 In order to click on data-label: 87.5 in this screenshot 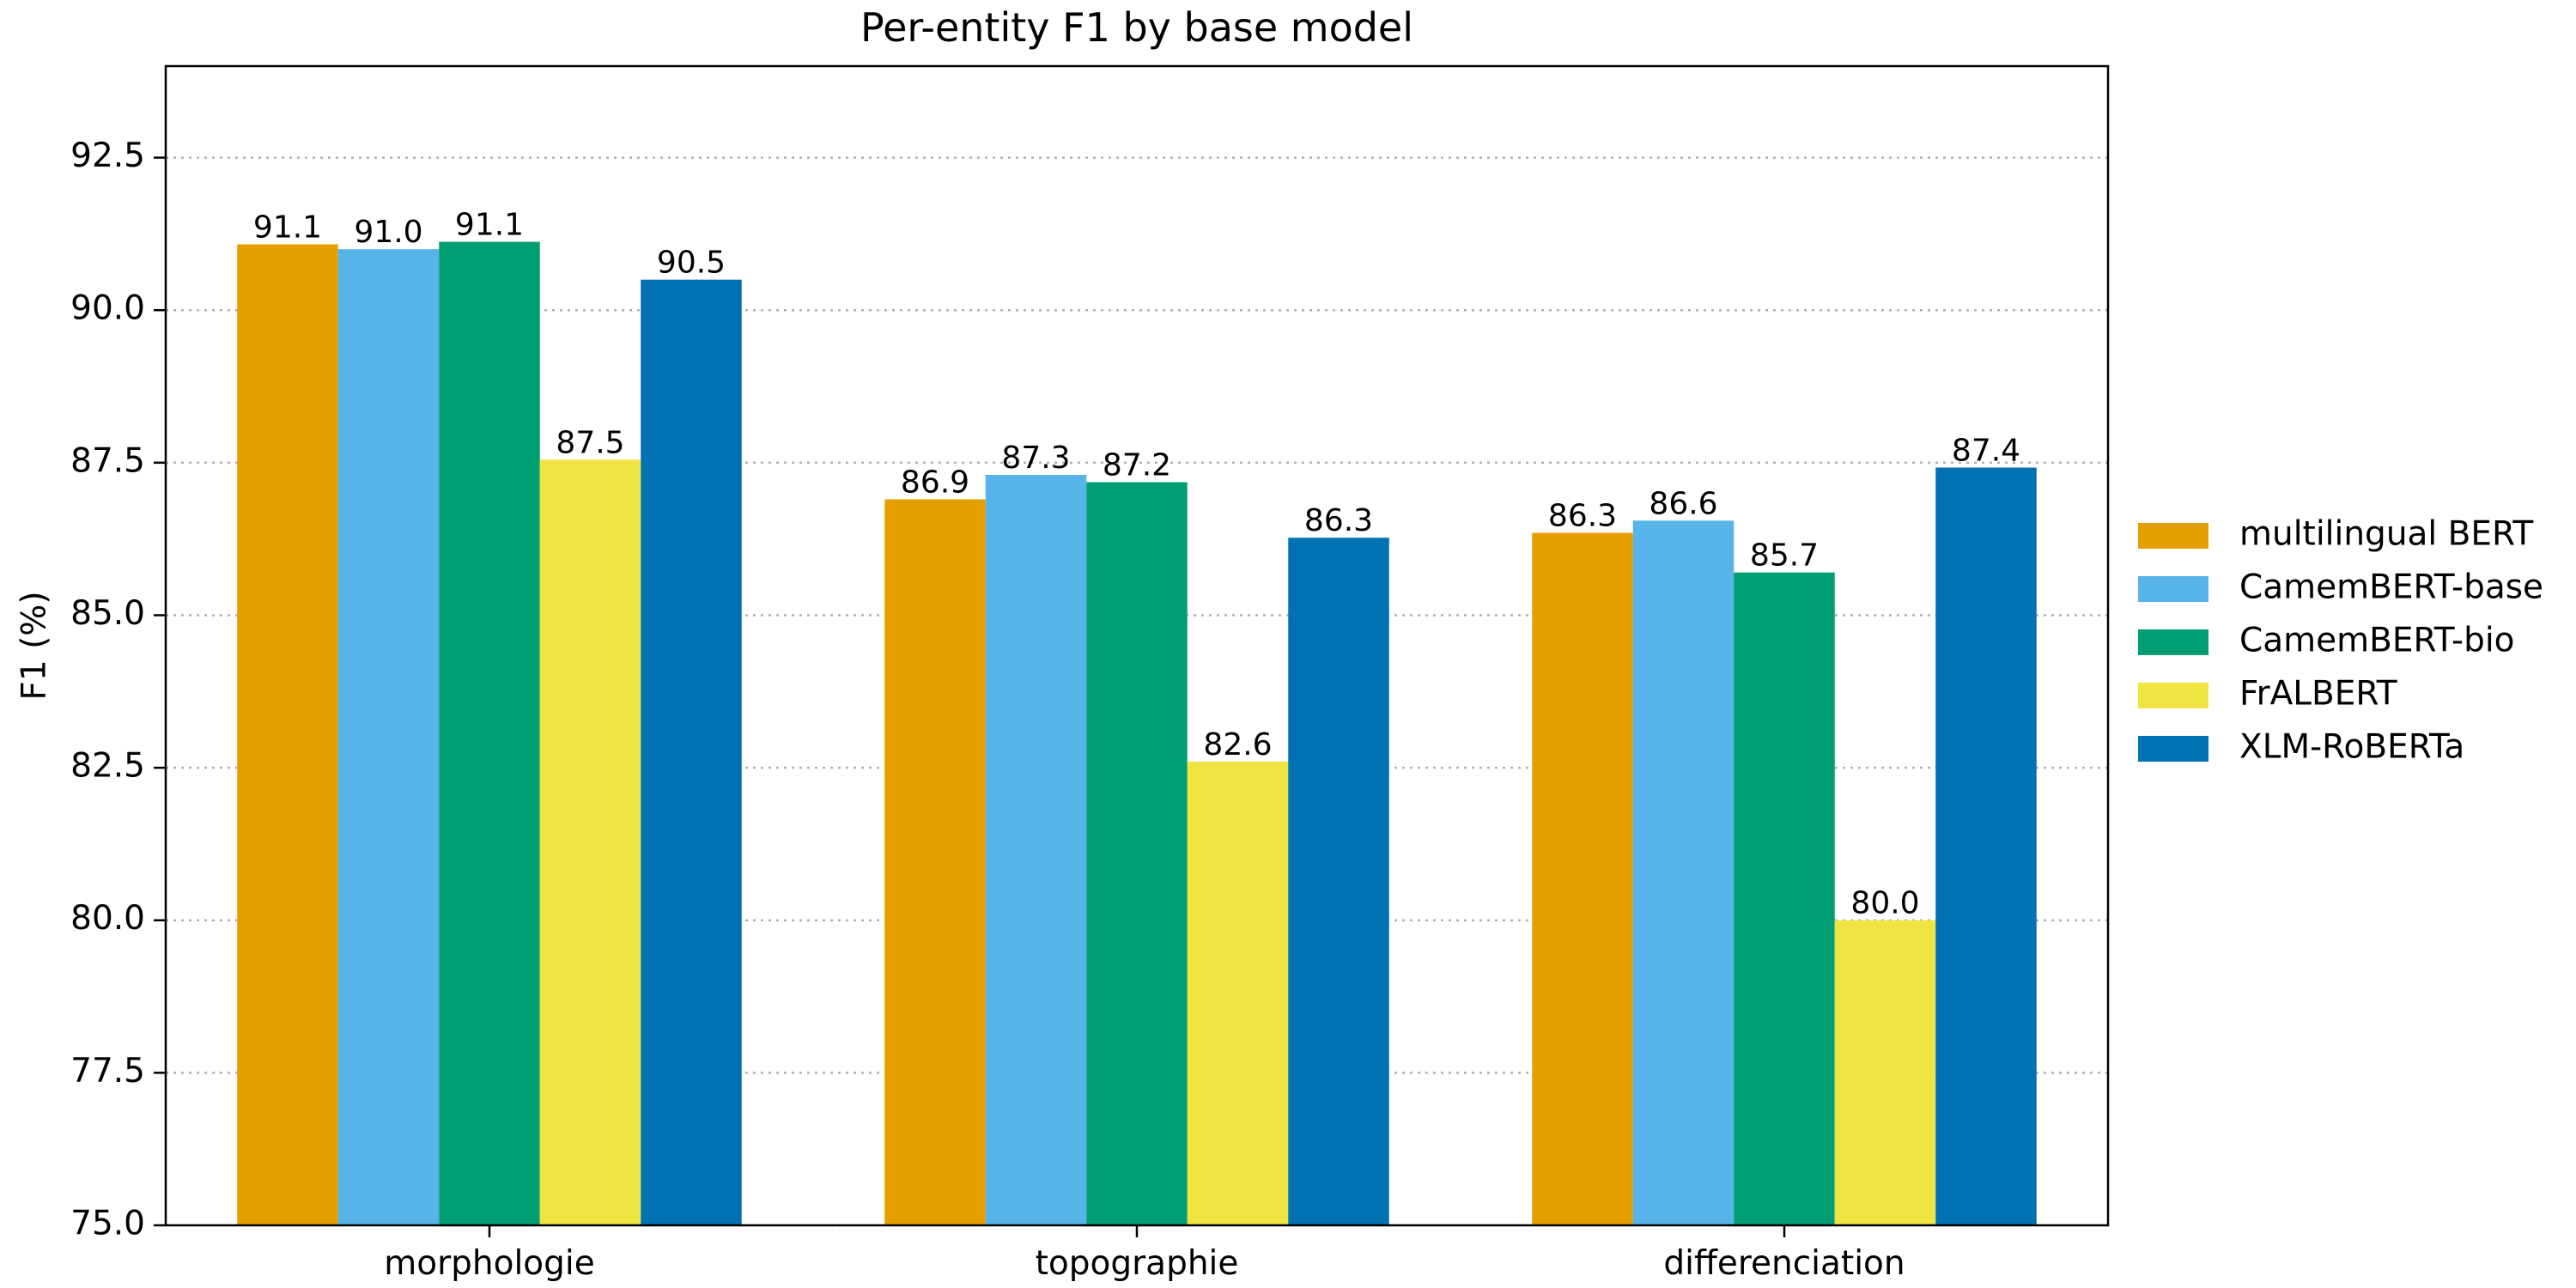, I will do `click(590, 442)`.